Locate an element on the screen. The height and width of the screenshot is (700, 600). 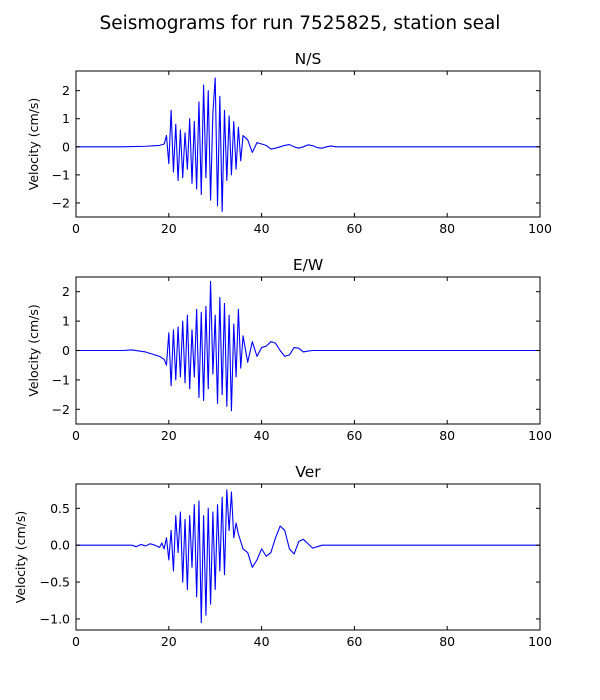
panel-title: E/W is located at coordinates (308, 265).